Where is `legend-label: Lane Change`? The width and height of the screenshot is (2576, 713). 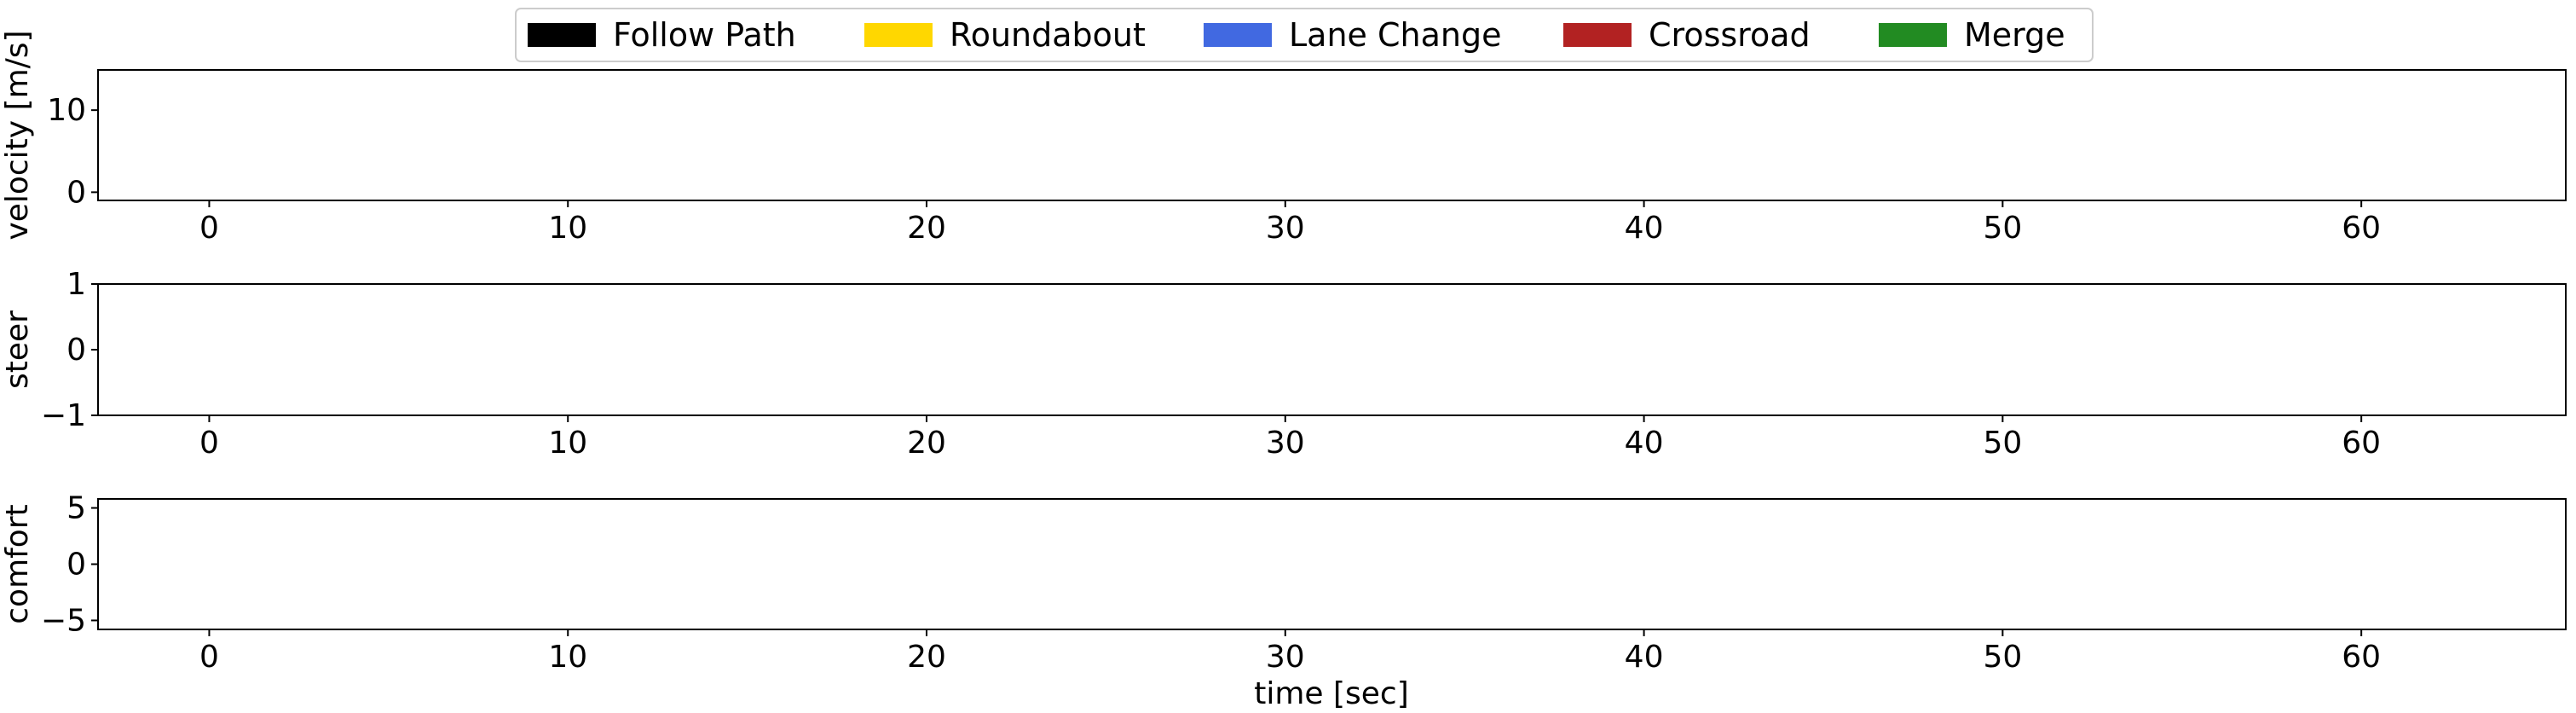 legend-label: Lane Change is located at coordinates (1395, 35).